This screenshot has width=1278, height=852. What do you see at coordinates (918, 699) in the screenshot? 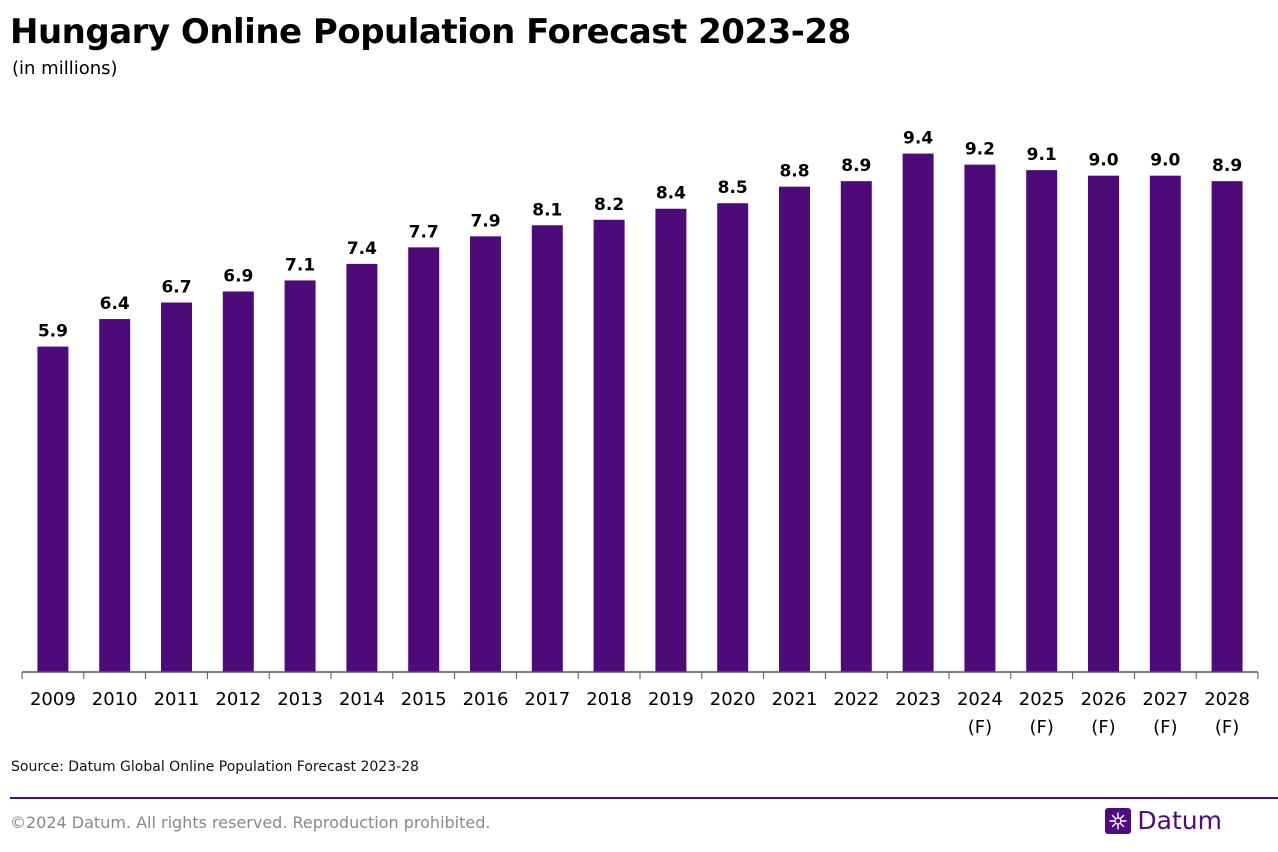
I see `x-tick-label: 2023` at bounding box center [918, 699].